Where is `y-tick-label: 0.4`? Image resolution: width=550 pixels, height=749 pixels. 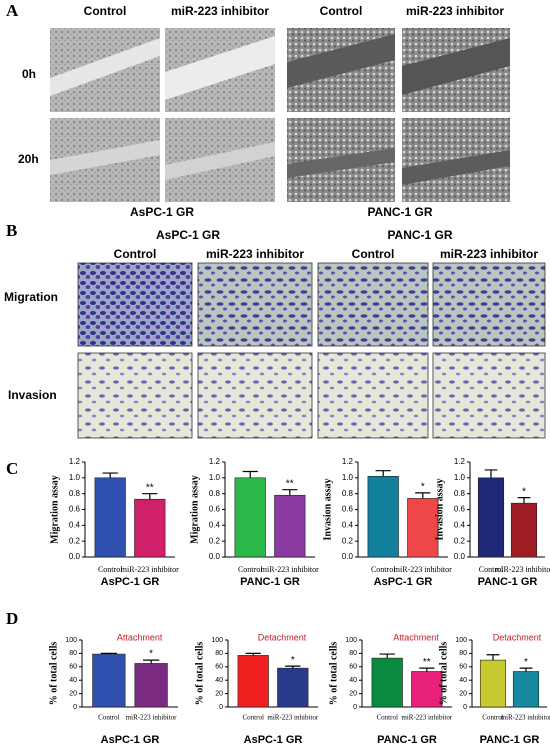 y-tick-label: 0.4 is located at coordinates (75, 524).